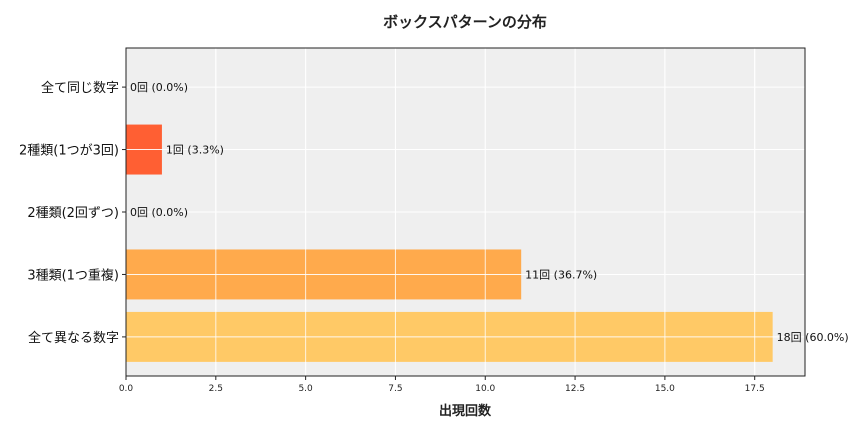 This screenshot has height=432, width=864. What do you see at coordinates (575, 389) in the screenshot?
I see `x-tick-label: 12.5` at bounding box center [575, 389].